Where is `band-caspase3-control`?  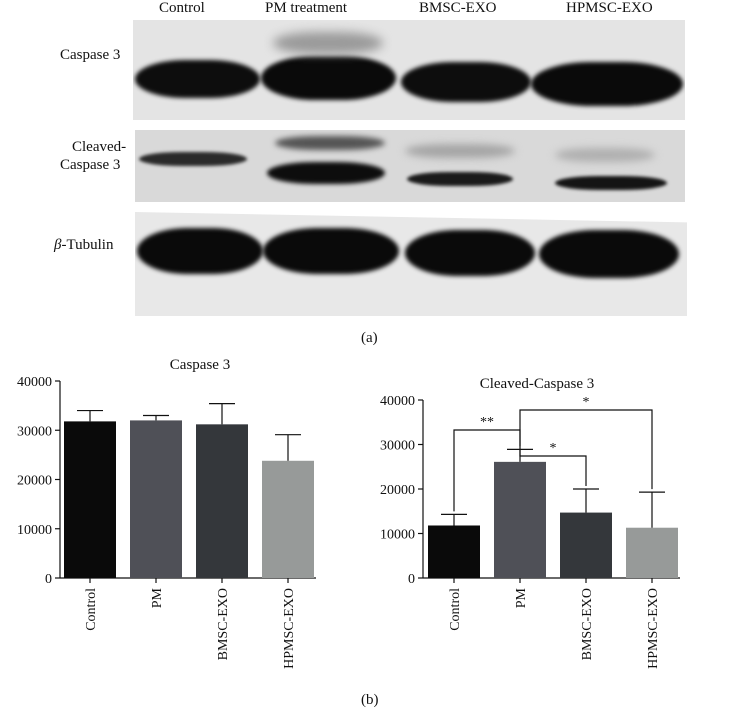
band-caspase3-control is located at coordinates (197, 79).